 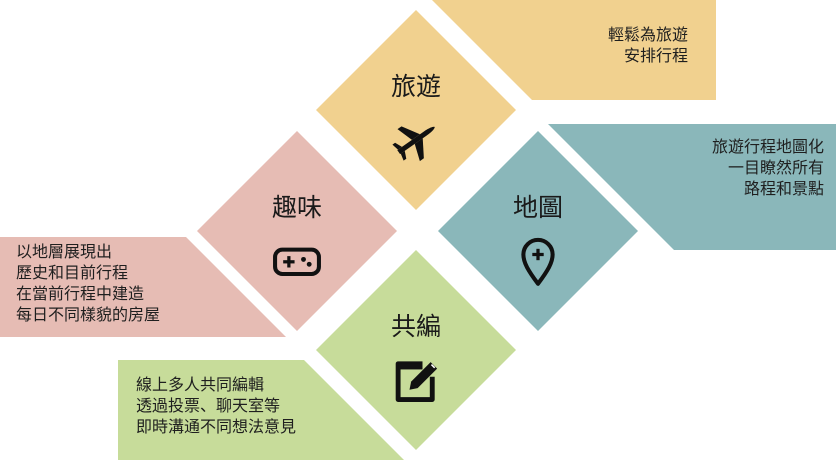 I want to click on fun-diamond-label: 趣味, so click(x=296, y=207).